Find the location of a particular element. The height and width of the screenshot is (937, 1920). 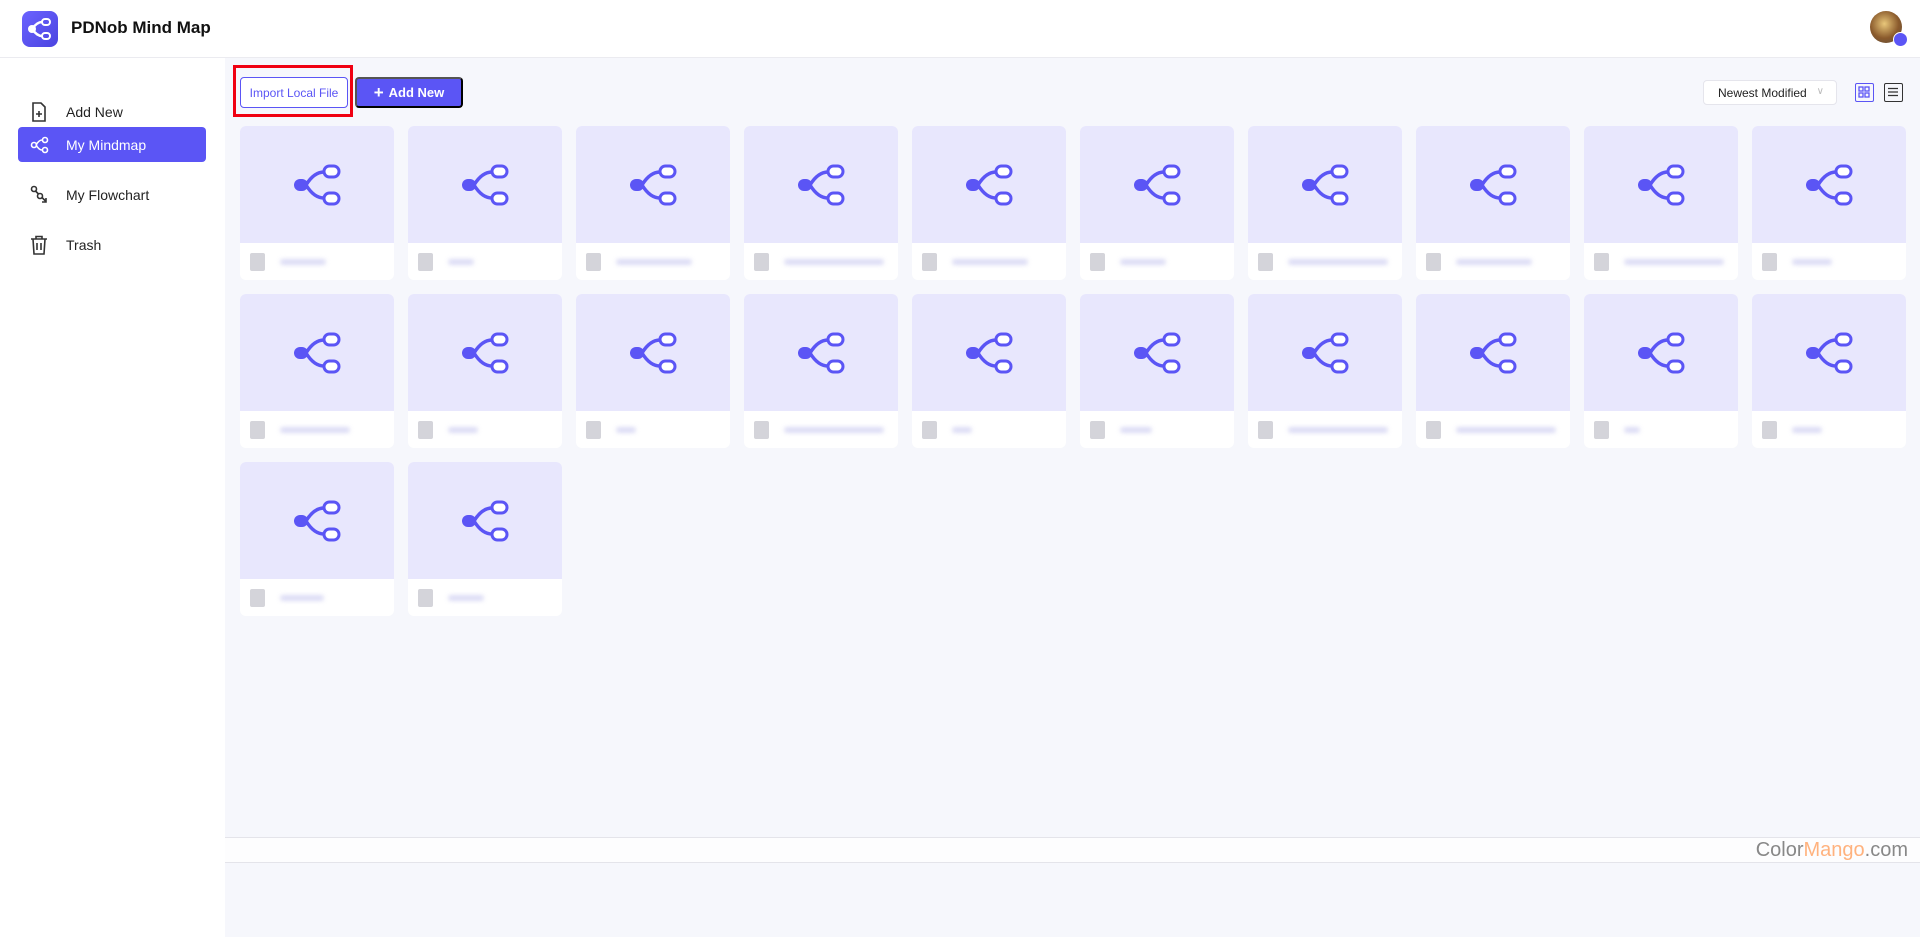

import-local-file-button: Import Local File is located at coordinates (294, 92).